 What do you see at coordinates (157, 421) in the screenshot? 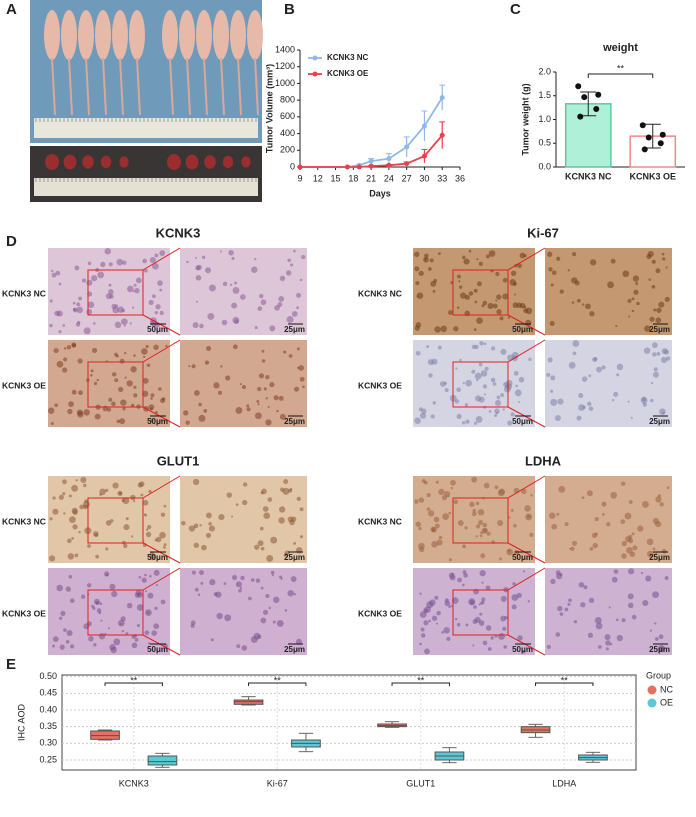
I see `scale-label: 50μm` at bounding box center [157, 421].